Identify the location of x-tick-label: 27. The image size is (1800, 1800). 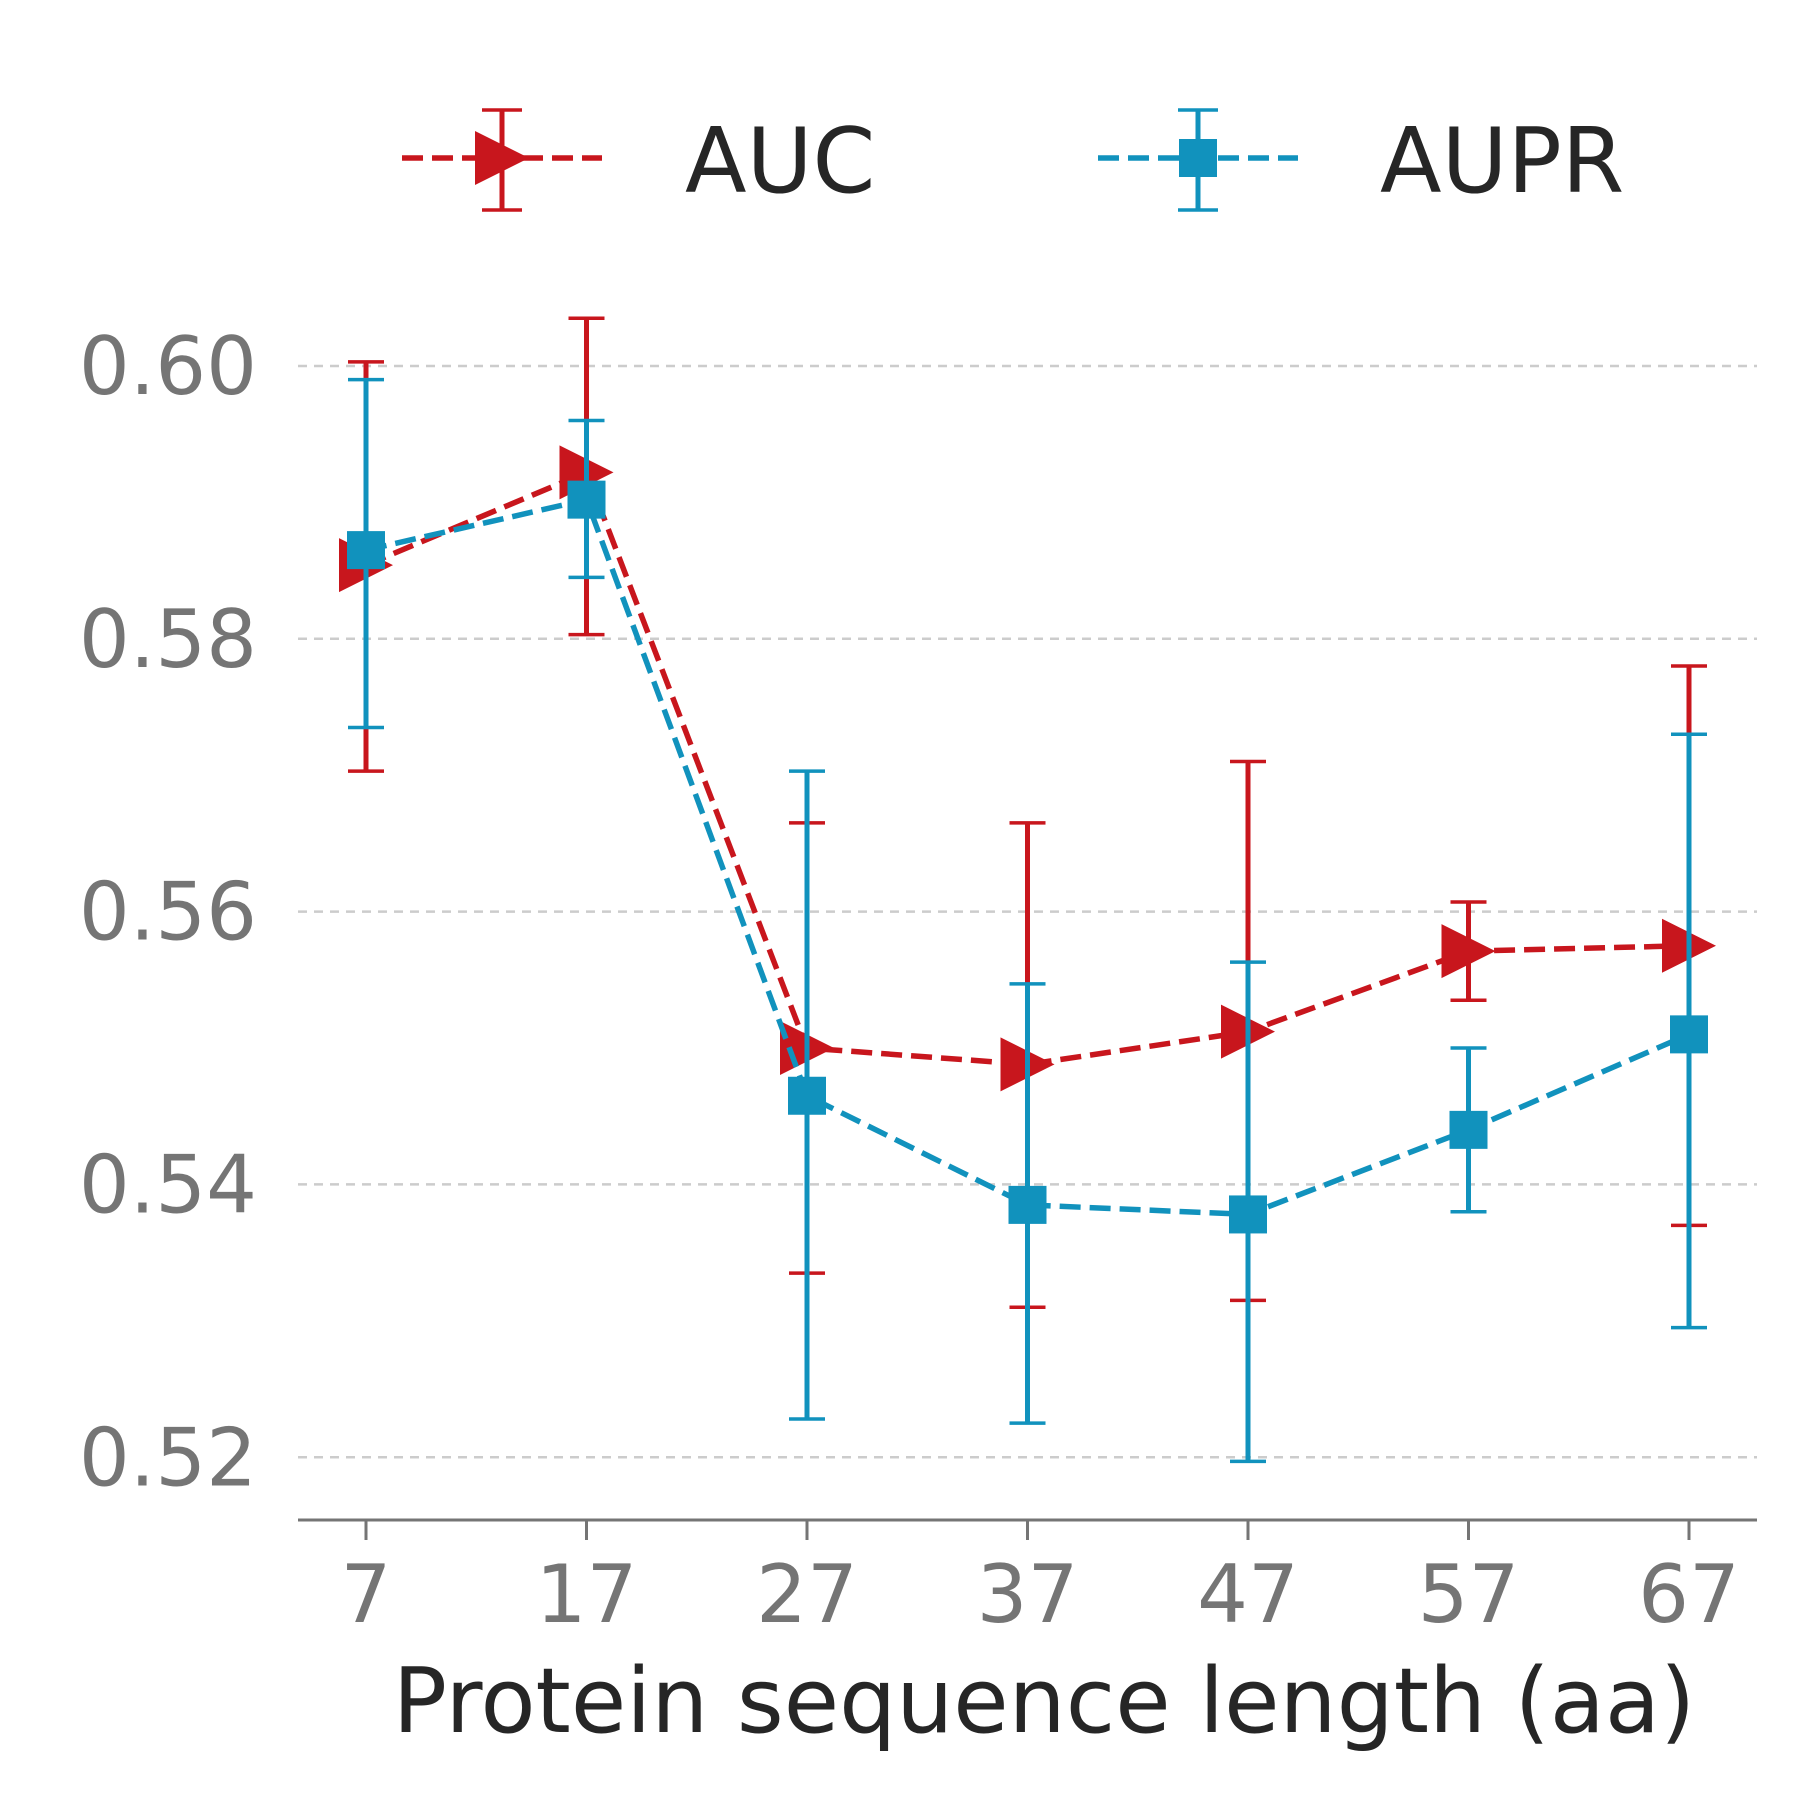
(807, 1594).